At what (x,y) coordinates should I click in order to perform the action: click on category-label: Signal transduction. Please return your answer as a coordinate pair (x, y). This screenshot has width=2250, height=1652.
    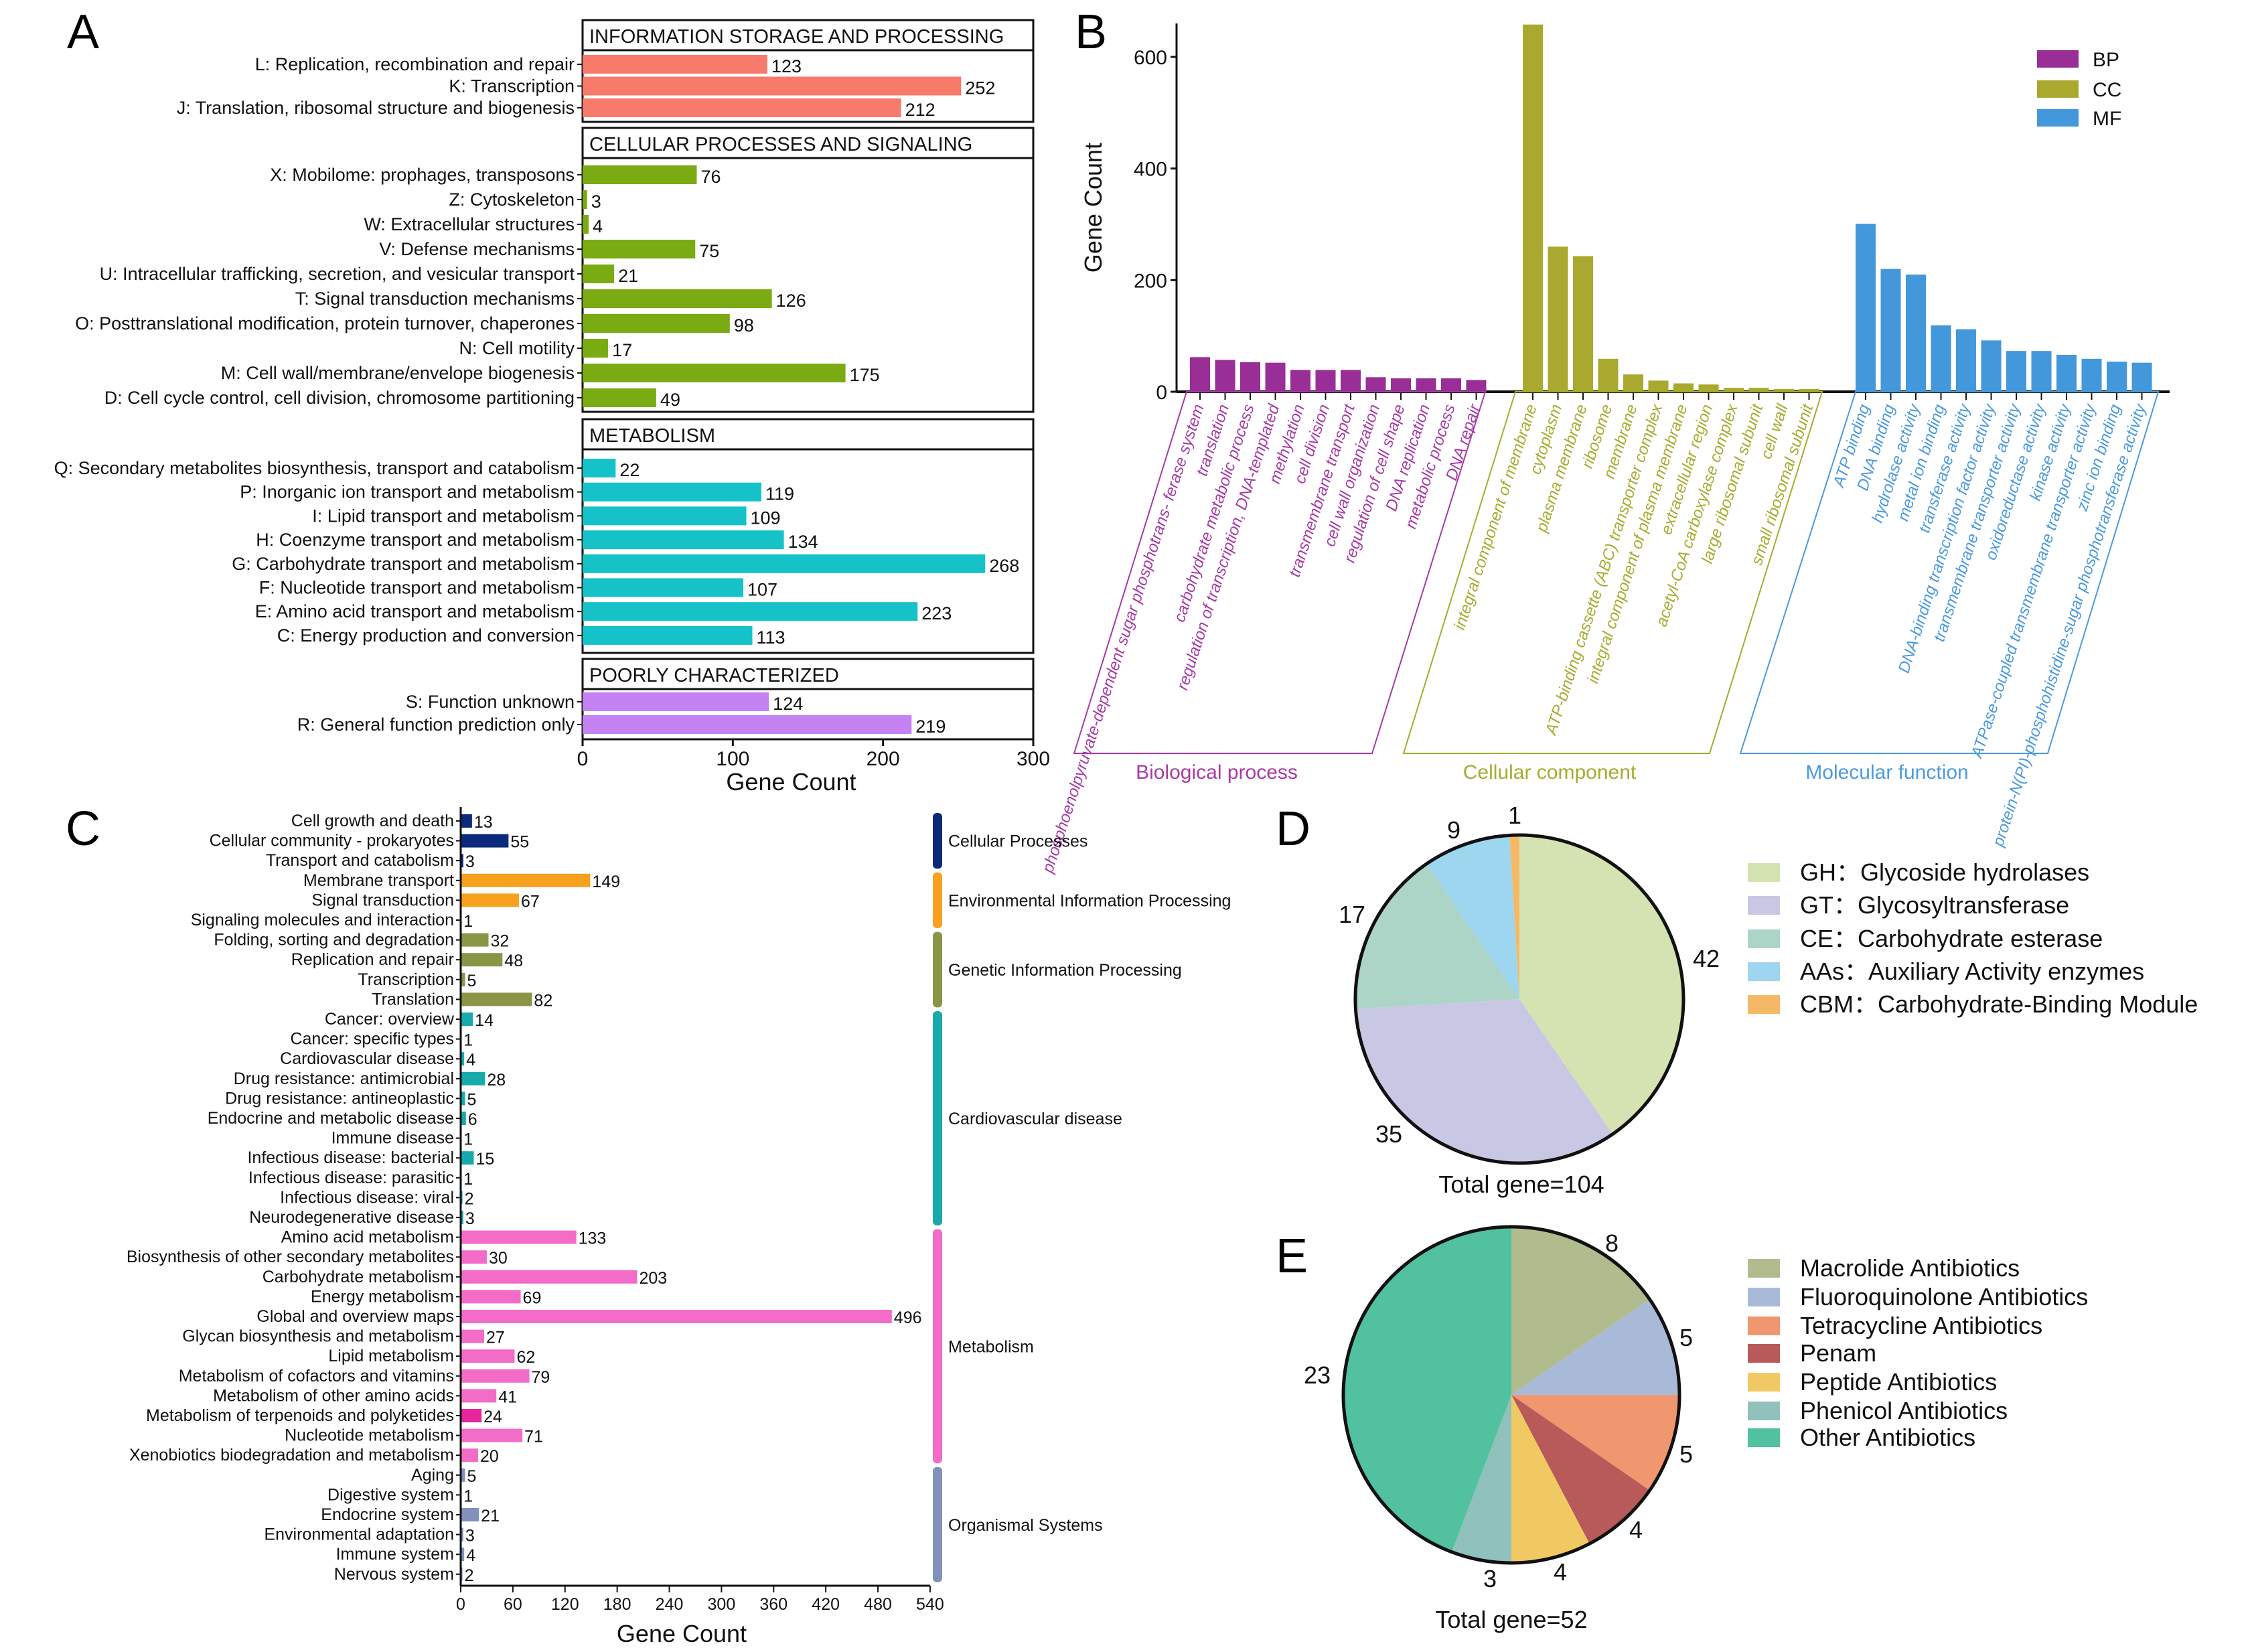
    Looking at the image, I should click on (382, 900).